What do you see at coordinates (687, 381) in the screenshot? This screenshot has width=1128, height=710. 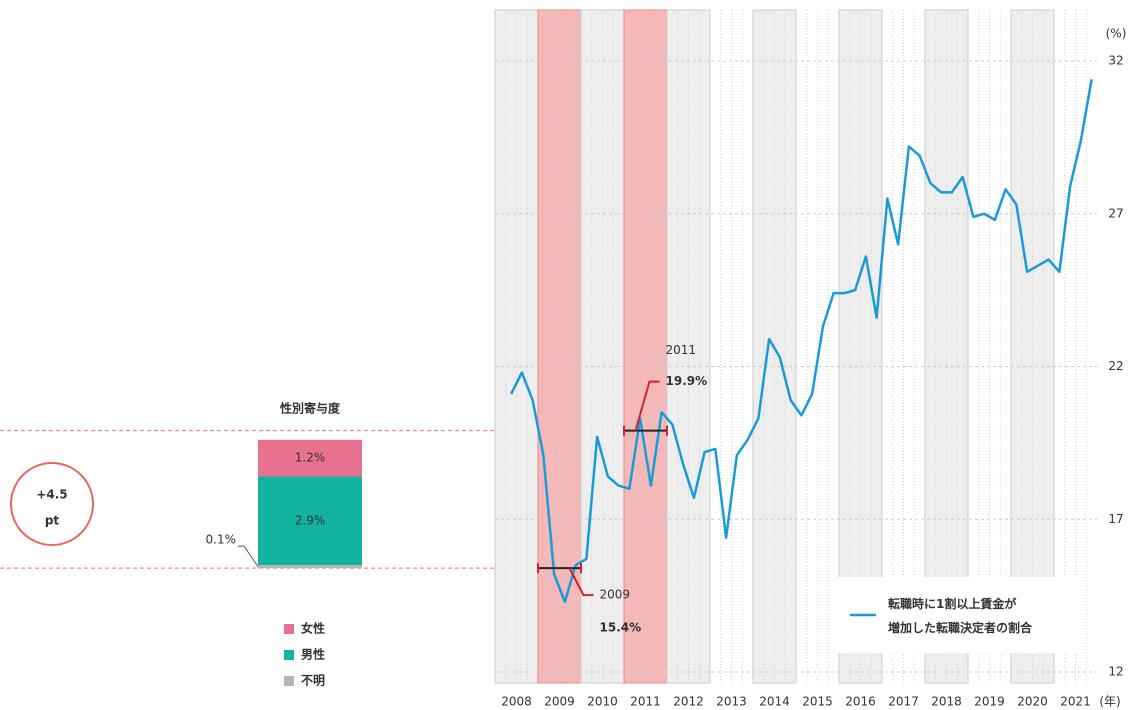 I see `annotation-value: 19.9%` at bounding box center [687, 381].